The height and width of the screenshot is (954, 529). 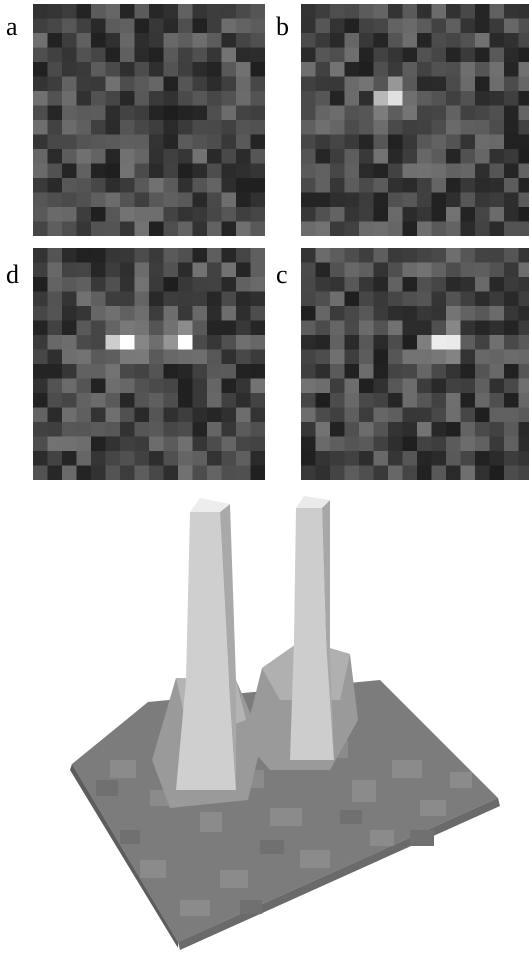 What do you see at coordinates (312, 634) in the screenshot?
I see `peak-right-front` at bounding box center [312, 634].